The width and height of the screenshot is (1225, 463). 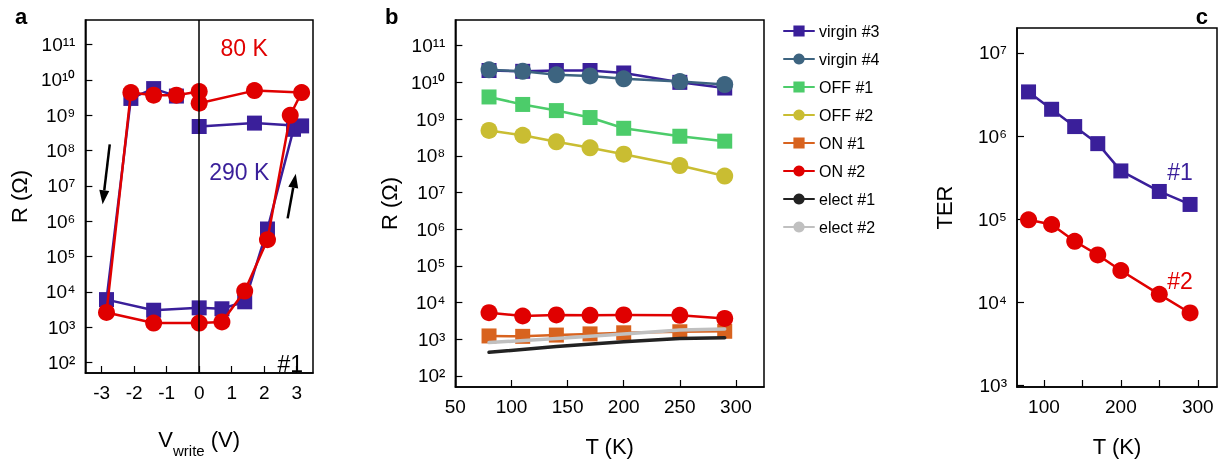 What do you see at coordinates (431, 119) in the screenshot?
I see `y-tick-label: 10⁹` at bounding box center [431, 119].